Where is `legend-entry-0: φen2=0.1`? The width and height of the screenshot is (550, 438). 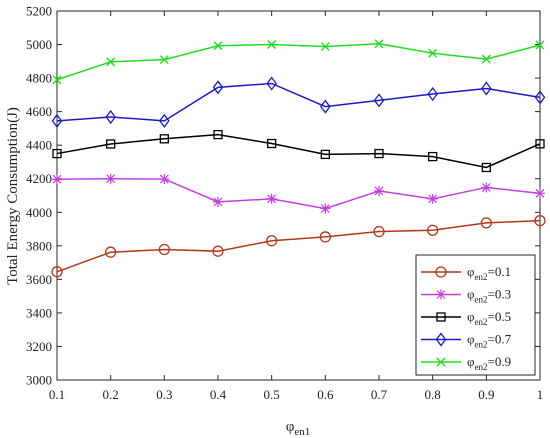
legend-entry-0: φen2=0.1 is located at coordinates (466, 273).